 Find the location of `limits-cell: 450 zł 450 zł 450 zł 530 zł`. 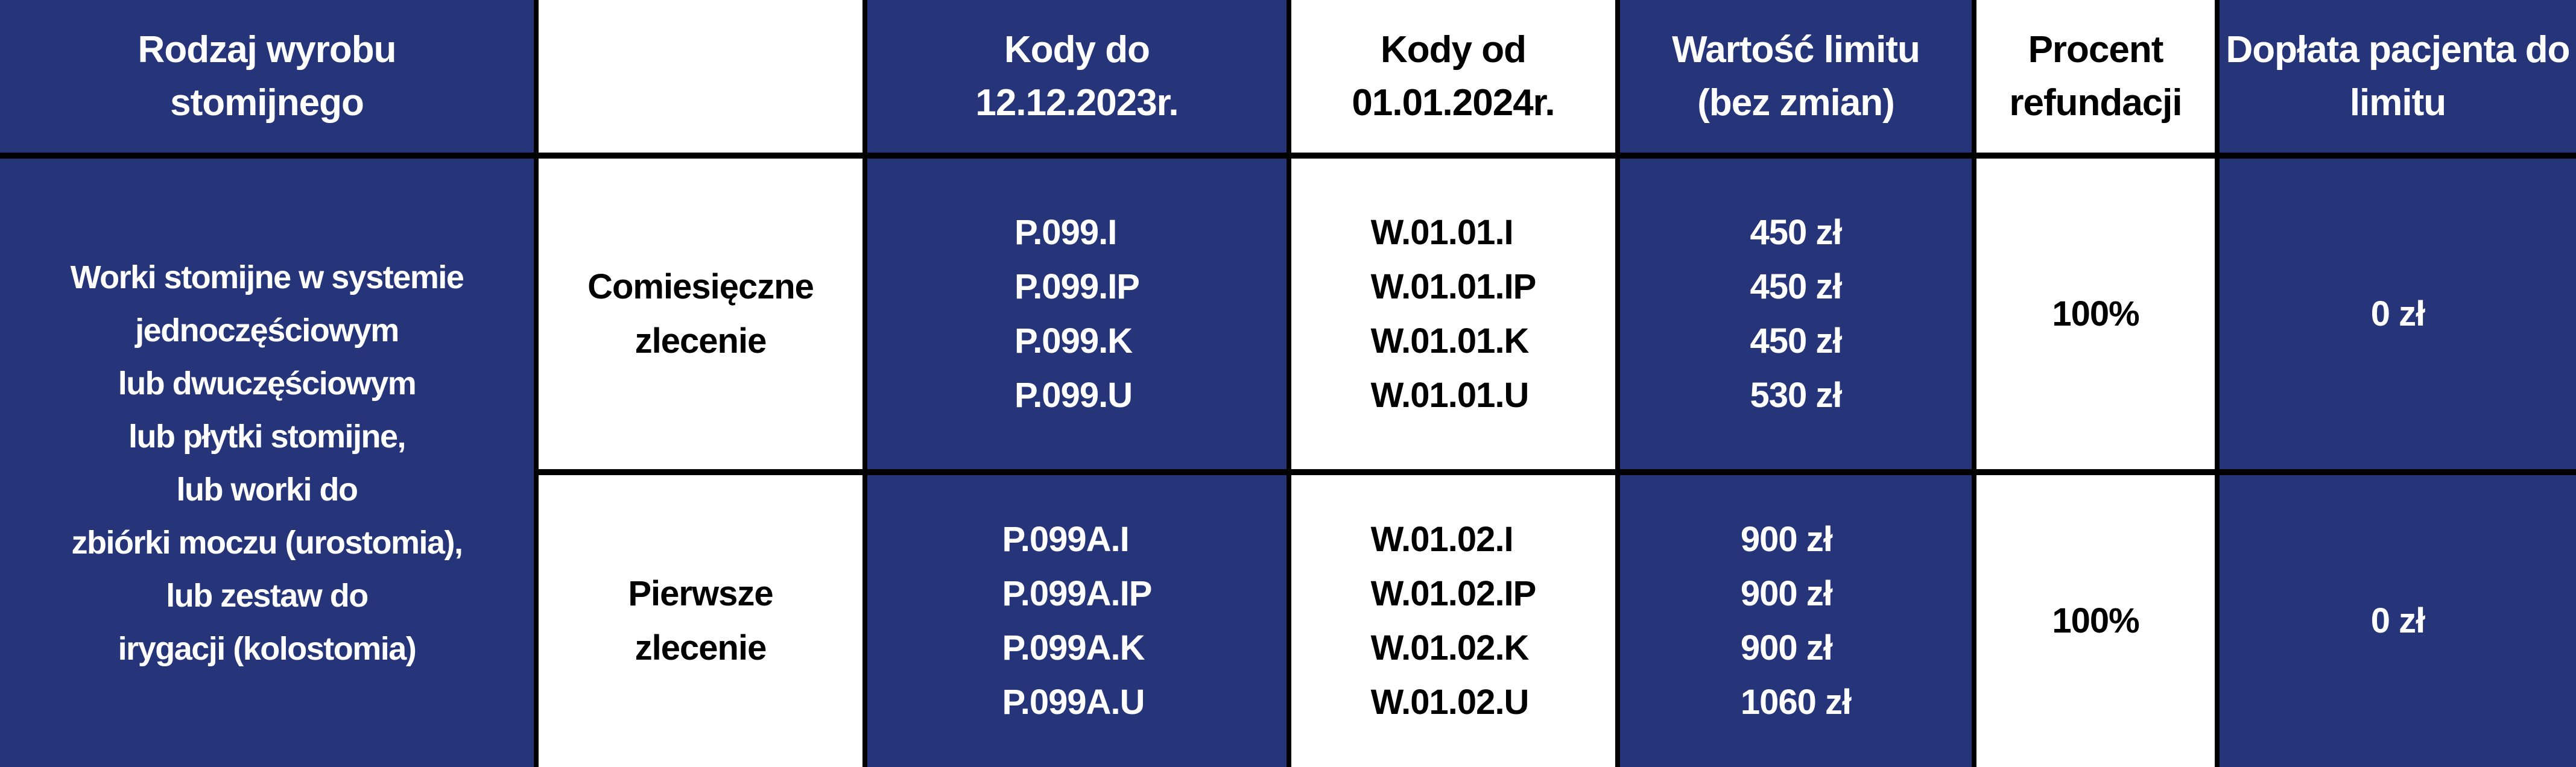

limits-cell: 450 zł 450 zł 450 zł 530 zł is located at coordinates (1796, 314).